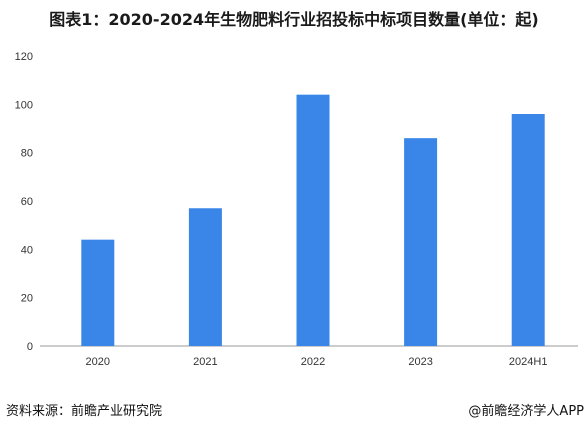  What do you see at coordinates (528, 230) in the screenshot?
I see `bar-2024H1` at bounding box center [528, 230].